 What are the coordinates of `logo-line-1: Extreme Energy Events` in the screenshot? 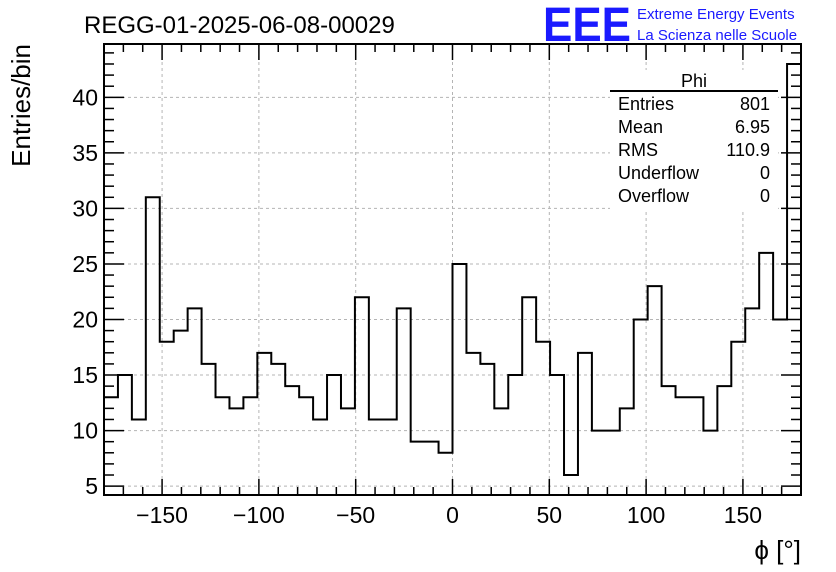 It's located at (716, 14).